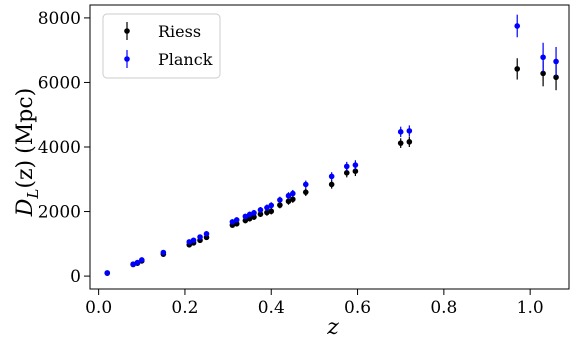  I want to click on legend-box, so click(161, 46).